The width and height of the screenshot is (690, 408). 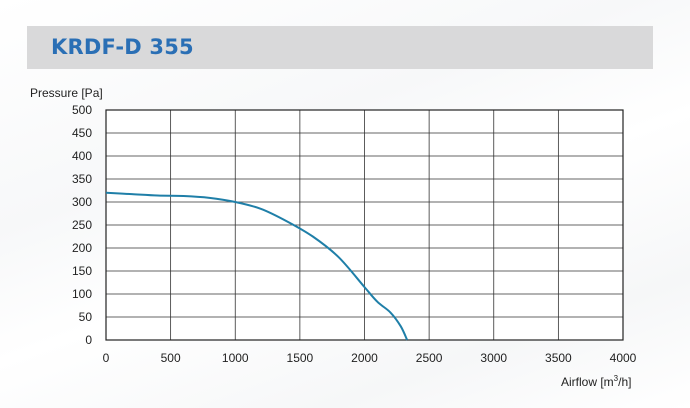 I want to click on x-tick-label: 3000, so click(x=493, y=358).